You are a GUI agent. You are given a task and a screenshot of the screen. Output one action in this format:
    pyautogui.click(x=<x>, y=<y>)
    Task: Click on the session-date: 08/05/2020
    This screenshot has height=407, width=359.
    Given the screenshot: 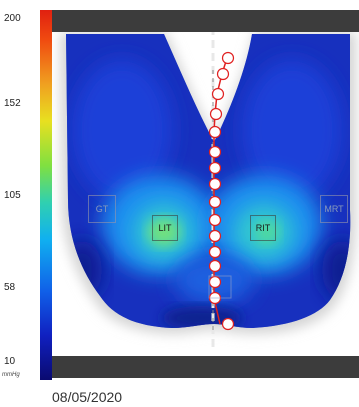 What is the action you would take?
    pyautogui.click(x=87, y=397)
    